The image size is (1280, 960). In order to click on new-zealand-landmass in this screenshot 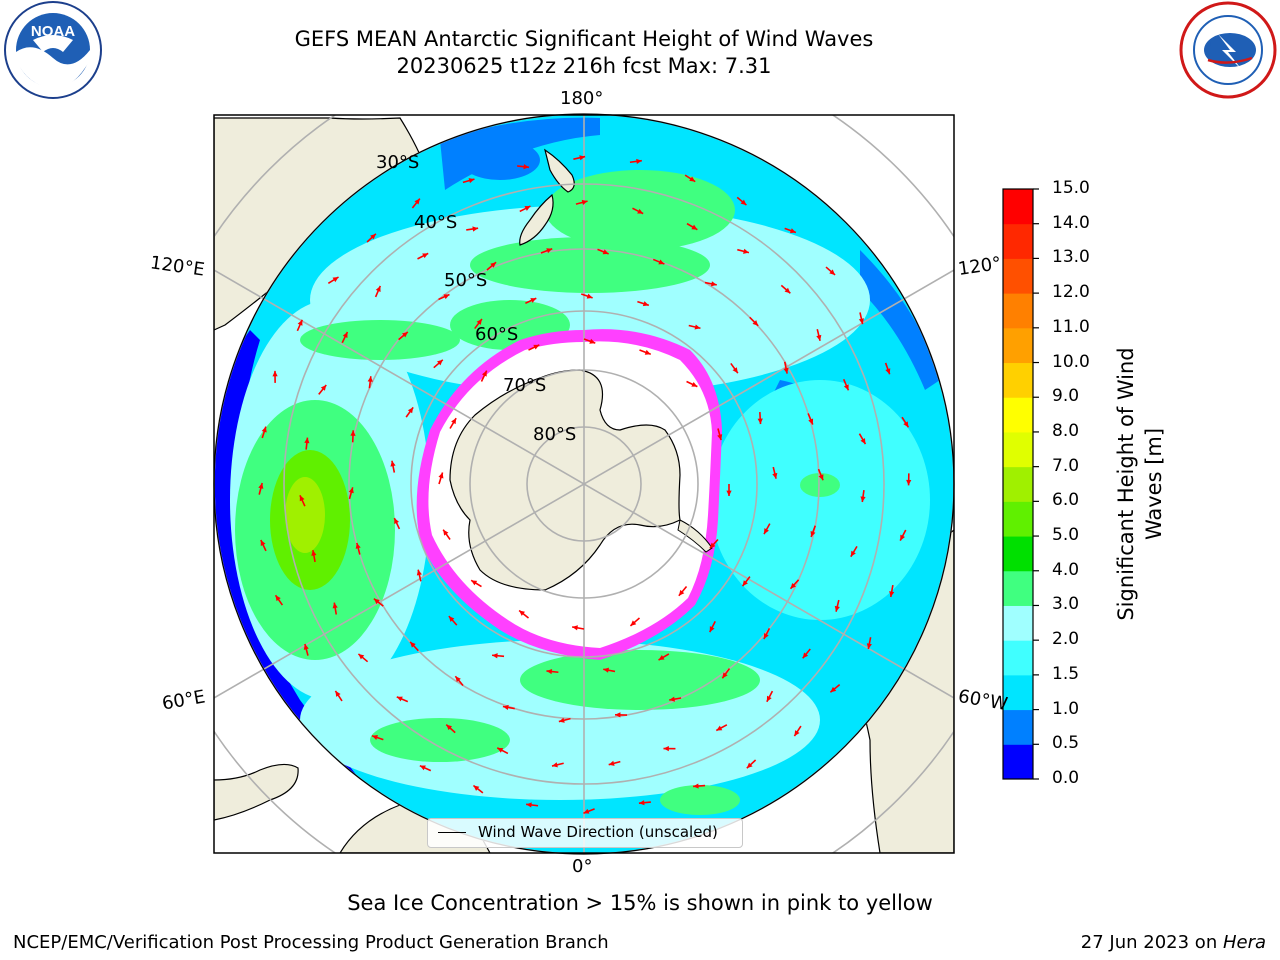, I will do `click(547, 197)`.